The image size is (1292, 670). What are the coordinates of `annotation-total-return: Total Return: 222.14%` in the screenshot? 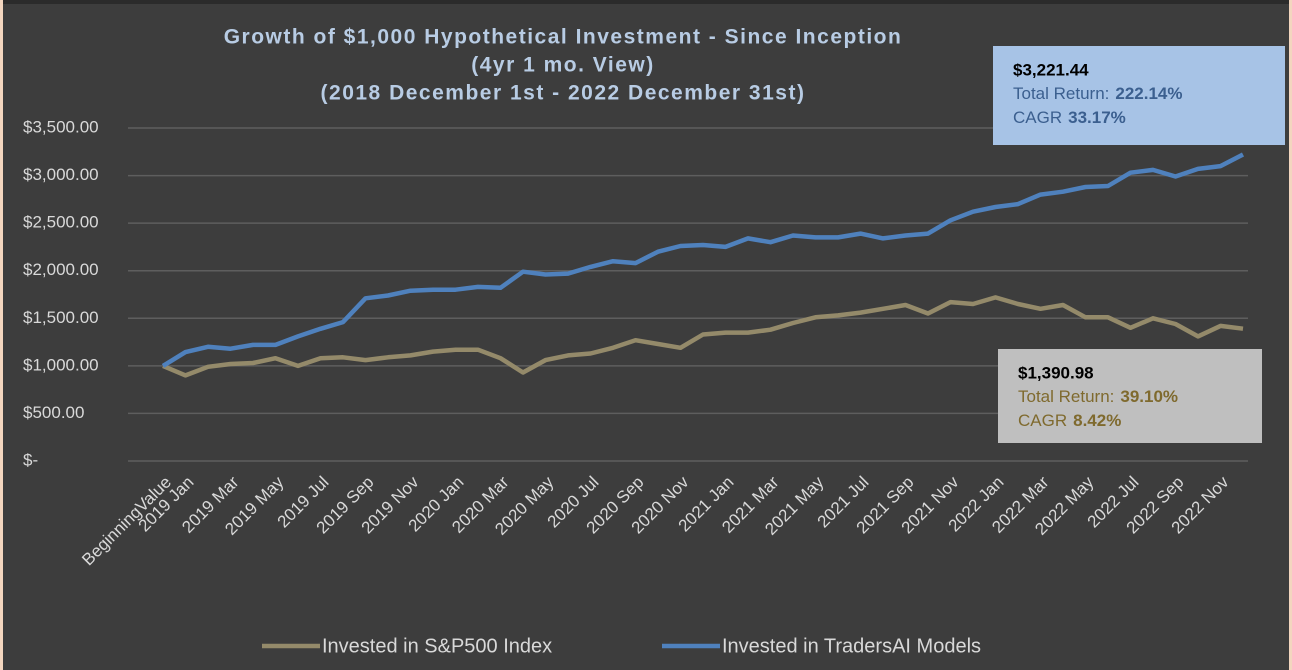 It's located at (1098, 93).